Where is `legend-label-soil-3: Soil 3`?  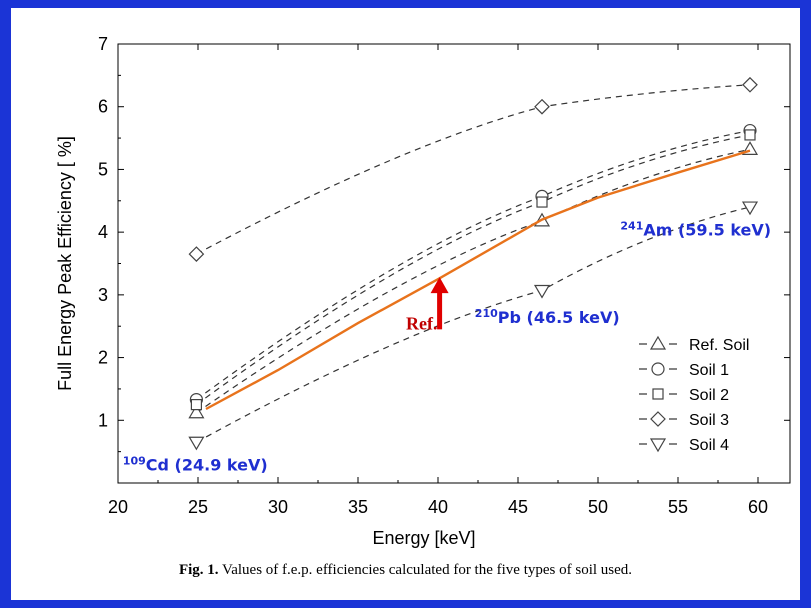 legend-label-soil-3: Soil 3 is located at coordinates (709, 420).